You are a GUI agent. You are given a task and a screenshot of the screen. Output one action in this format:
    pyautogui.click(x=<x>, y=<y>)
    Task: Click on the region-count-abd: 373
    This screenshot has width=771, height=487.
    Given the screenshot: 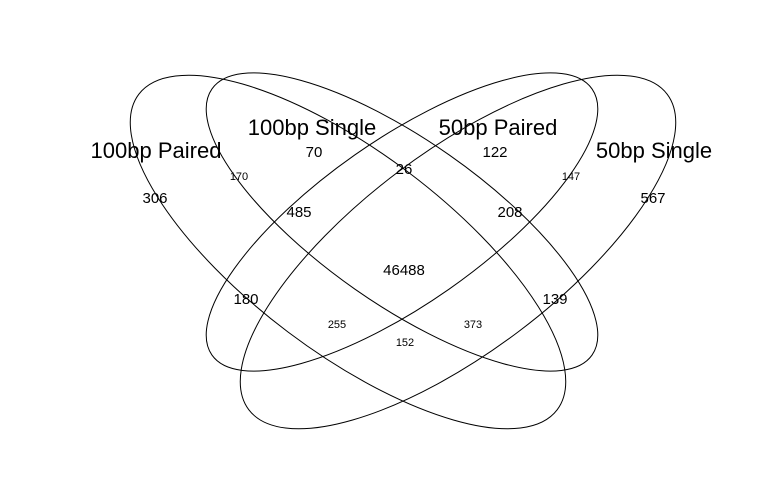 What is the action you would take?
    pyautogui.click(x=473, y=325)
    